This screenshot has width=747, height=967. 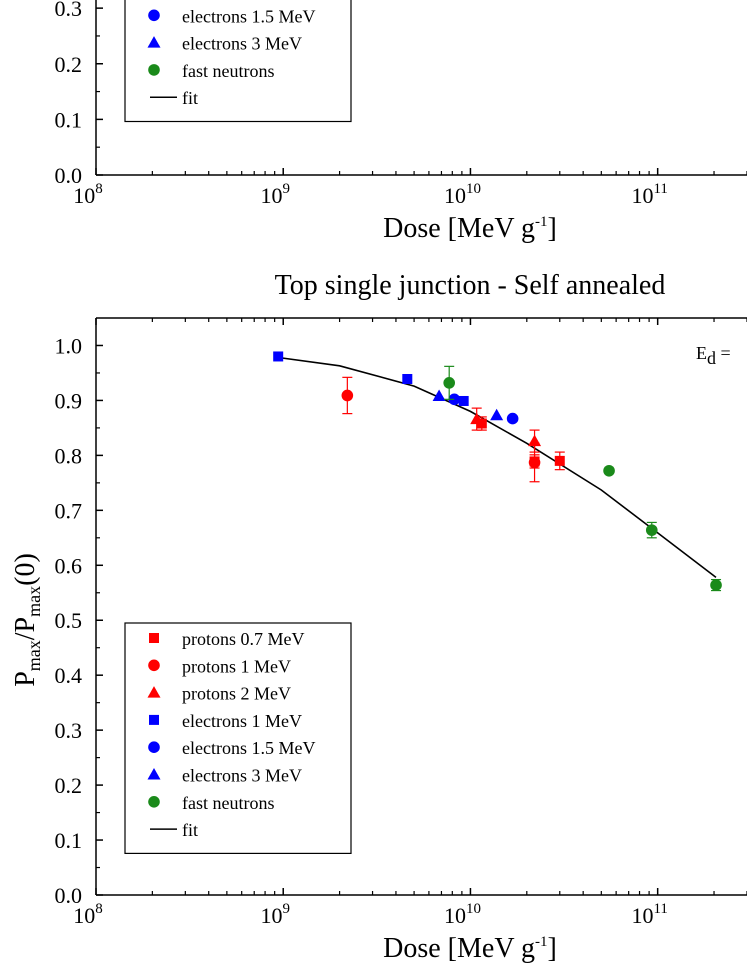 What do you see at coordinates (69, 620) in the screenshot?
I see `y-tick-label: 0.5` at bounding box center [69, 620].